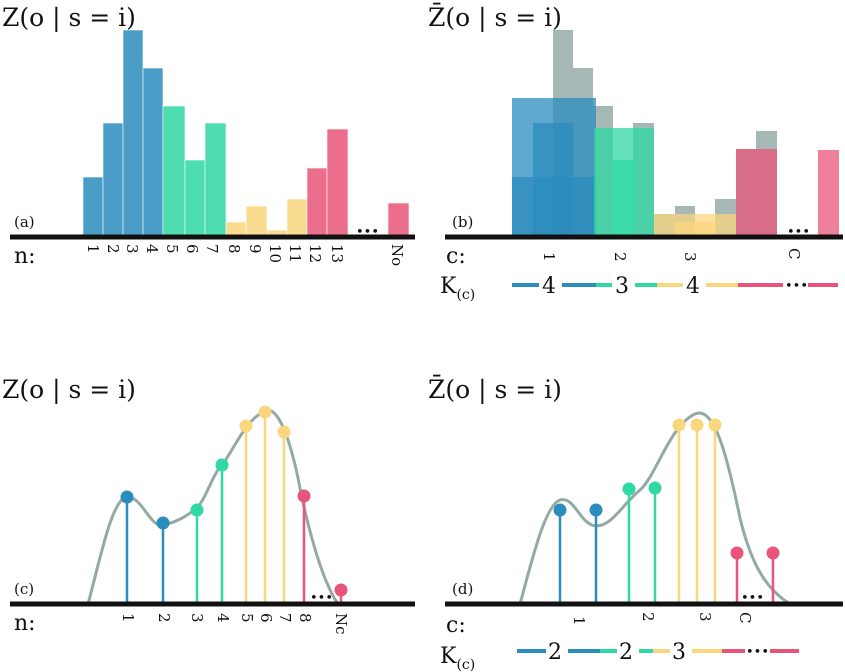  What do you see at coordinates (798, 232) in the screenshot?
I see `panel-b-ellipsis: •••` at bounding box center [798, 232].